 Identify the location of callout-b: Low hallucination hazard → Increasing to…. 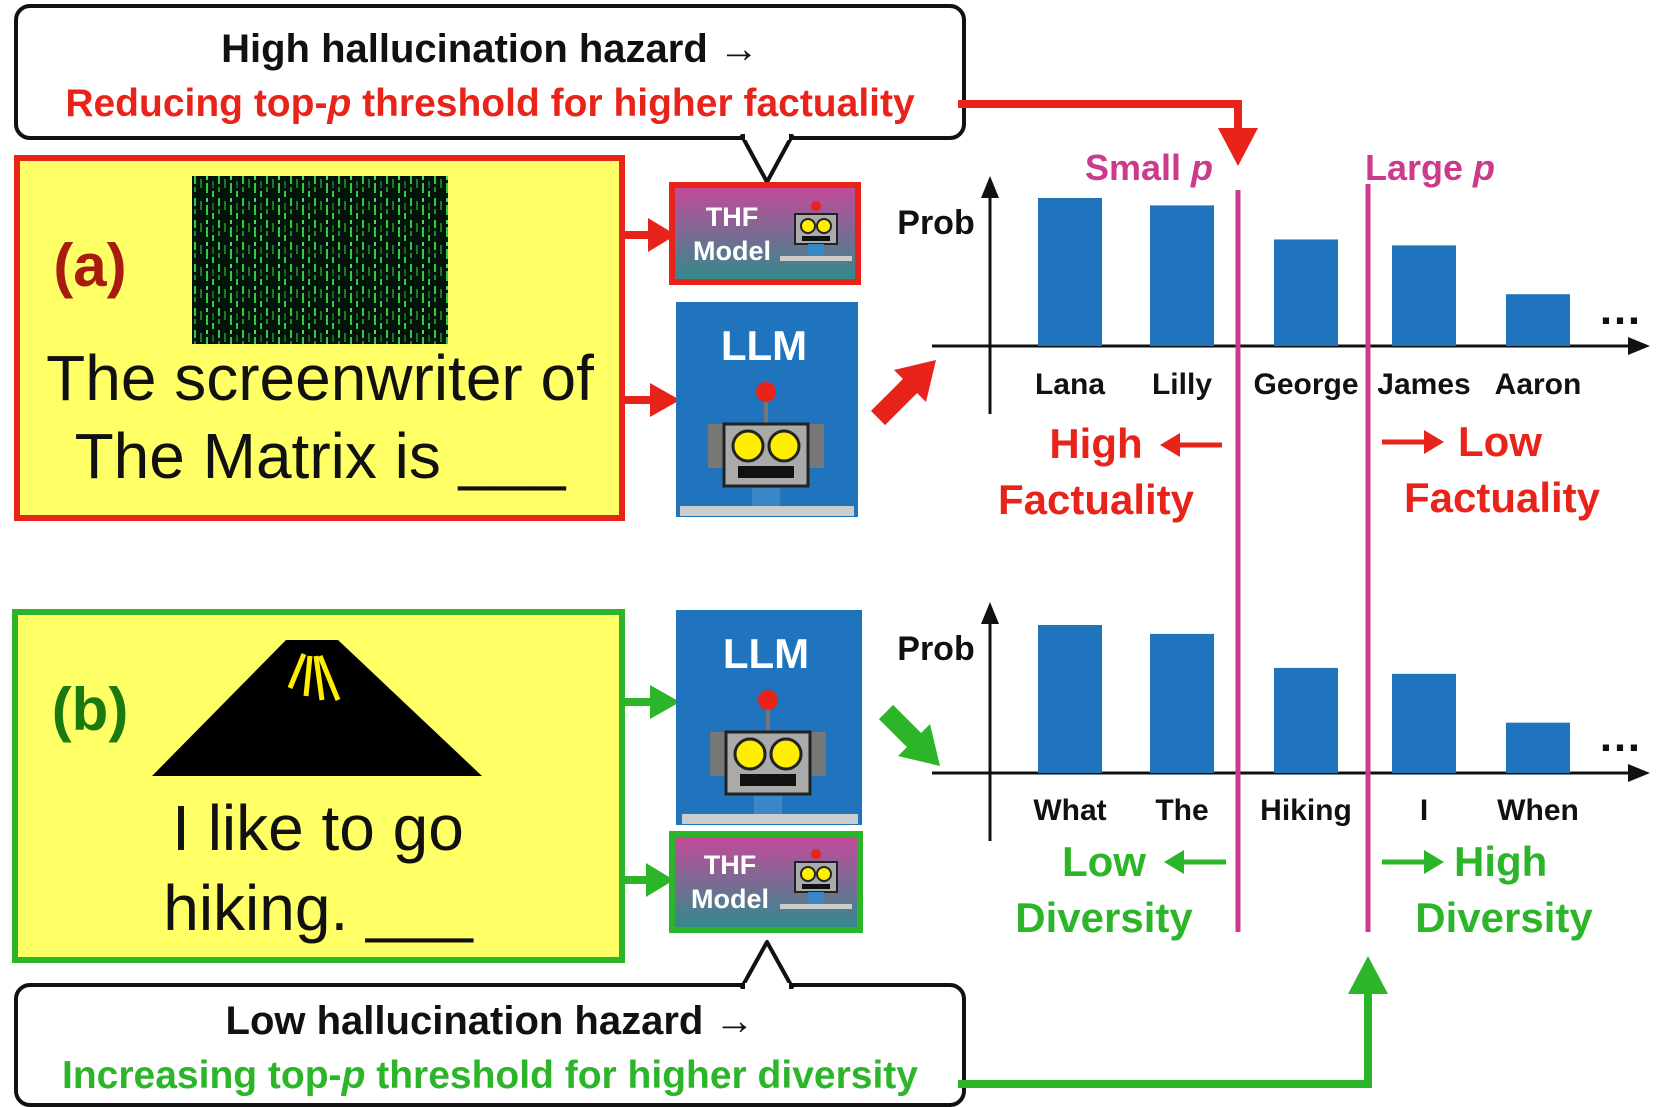
(490, 1023).